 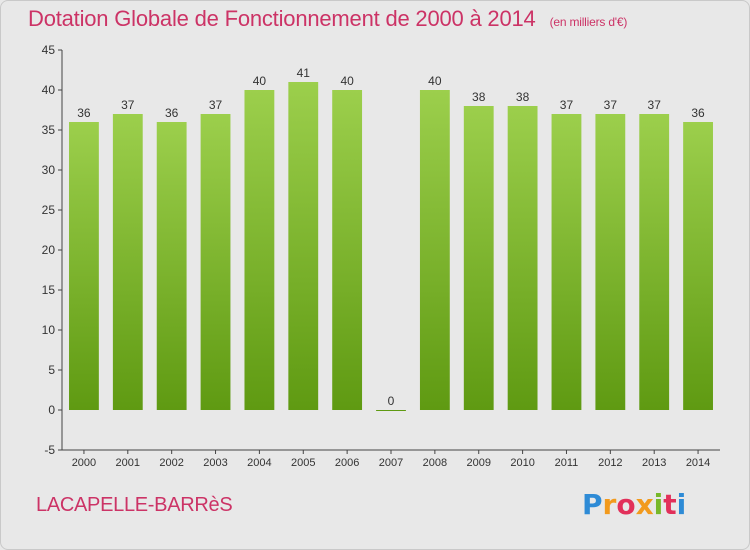 I want to click on y-tick-label: 10, so click(x=49, y=330).